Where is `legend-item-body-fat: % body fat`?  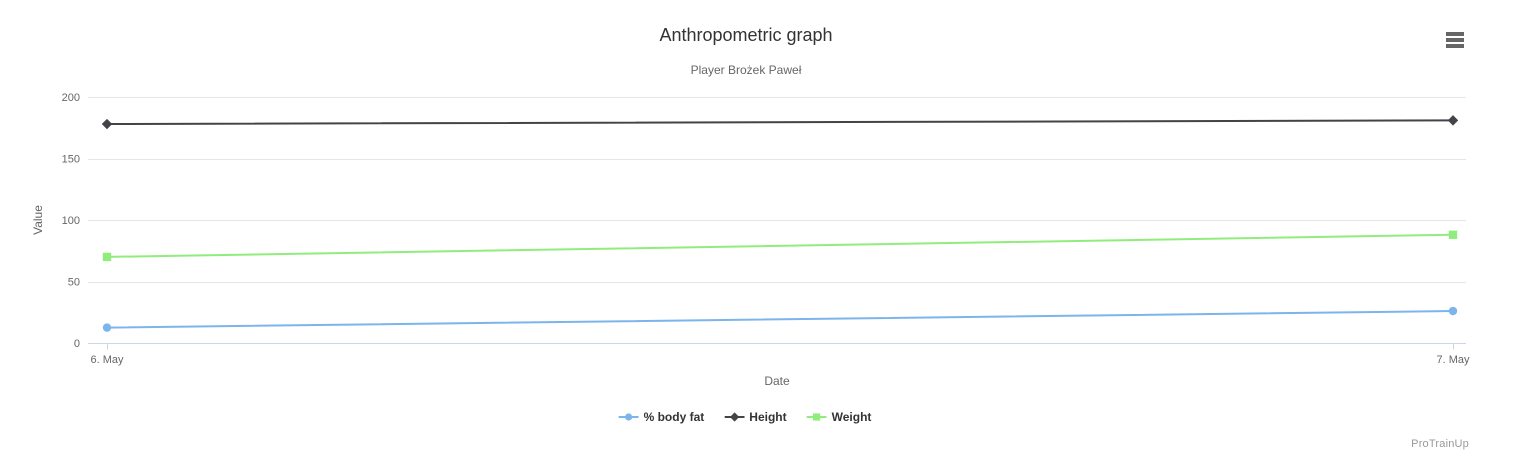 legend-item-body-fat: % body fat is located at coordinates (661, 417).